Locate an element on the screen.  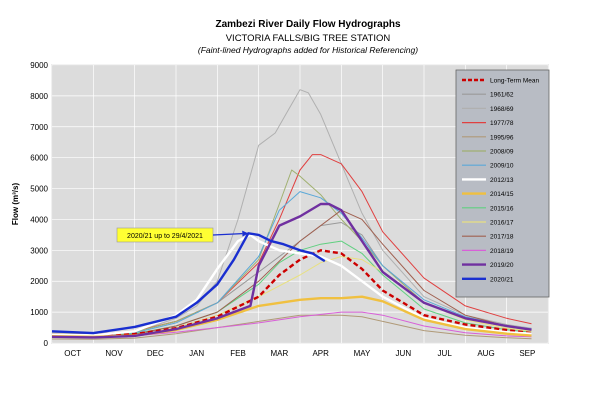
legend-label: 1995/96 is located at coordinates (502, 137).